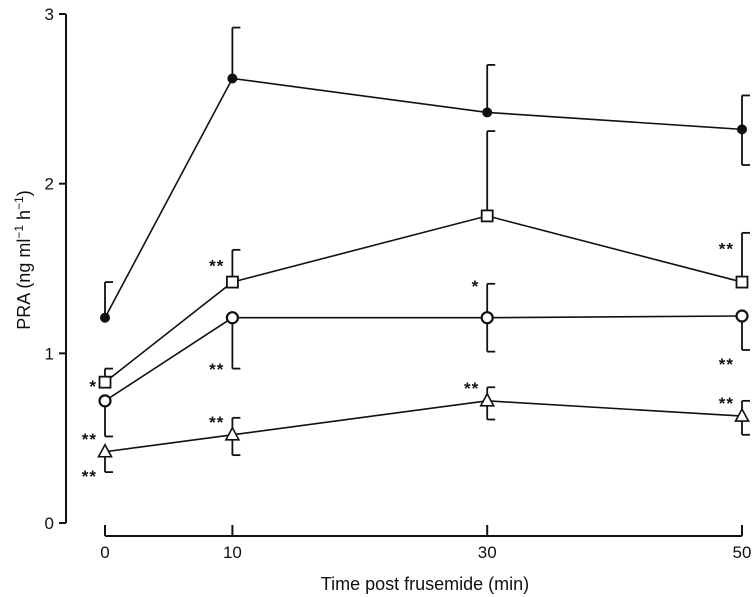 The width and height of the screenshot is (755, 597). I want to click on y-tick-label: 2, so click(49, 184).